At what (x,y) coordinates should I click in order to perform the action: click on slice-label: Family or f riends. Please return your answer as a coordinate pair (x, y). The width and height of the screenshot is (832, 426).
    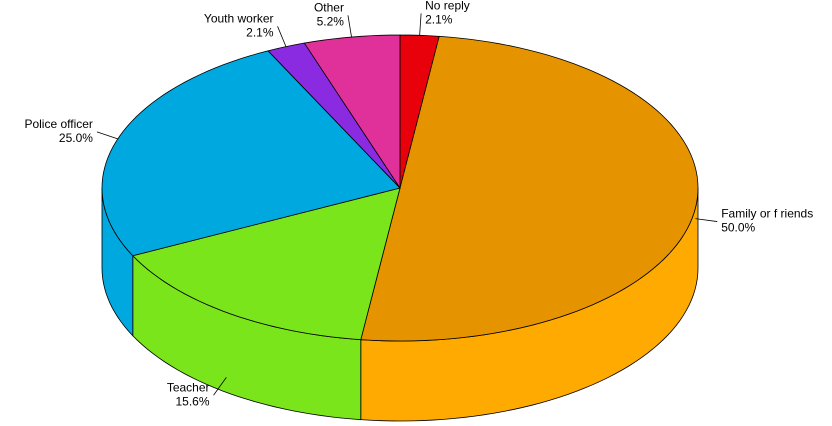
    Looking at the image, I should click on (767, 214).